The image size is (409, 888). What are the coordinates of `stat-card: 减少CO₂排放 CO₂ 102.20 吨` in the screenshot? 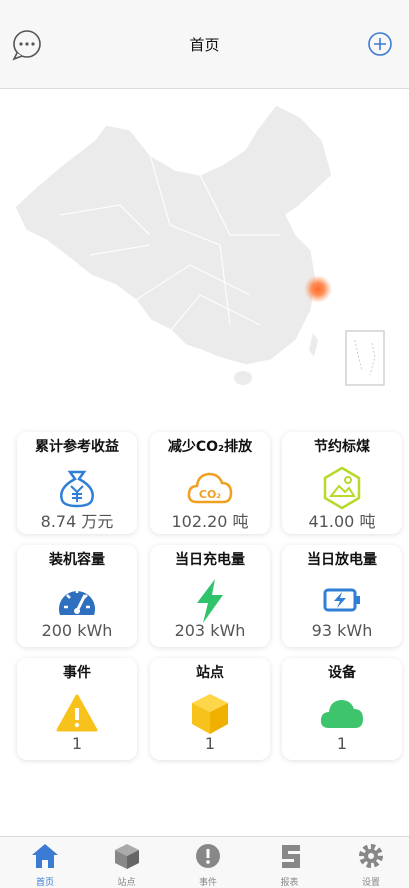 It's located at (210, 483).